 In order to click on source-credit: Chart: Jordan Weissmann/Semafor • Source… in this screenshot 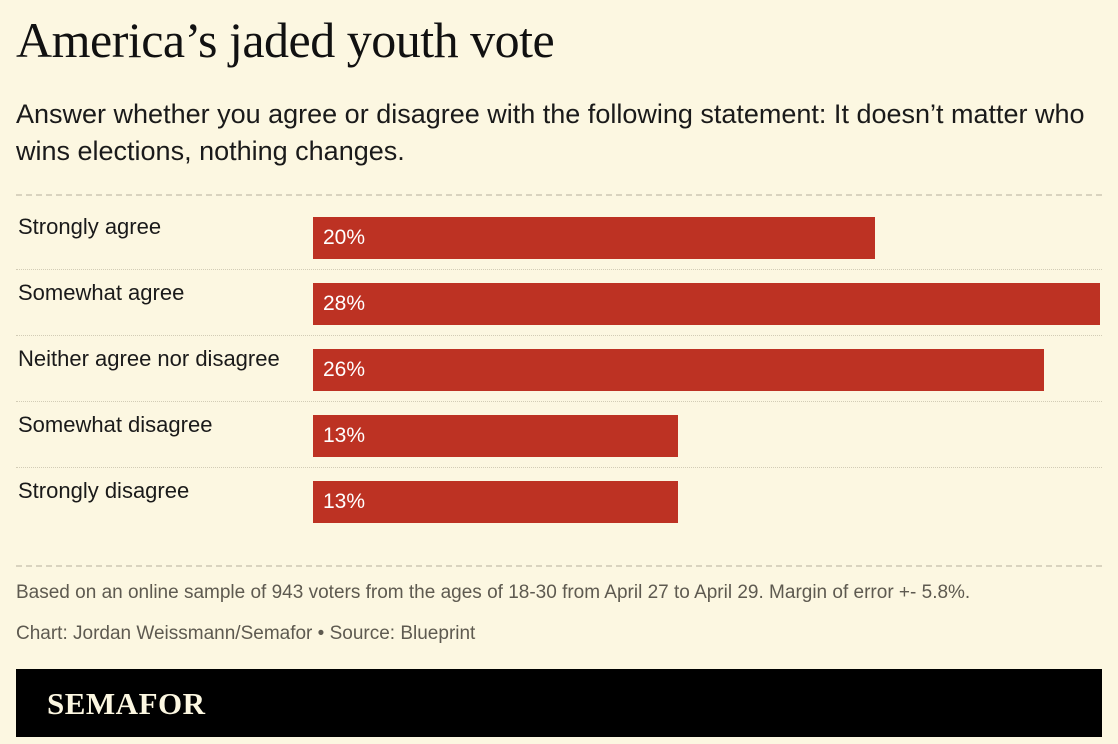, I will do `click(246, 633)`.